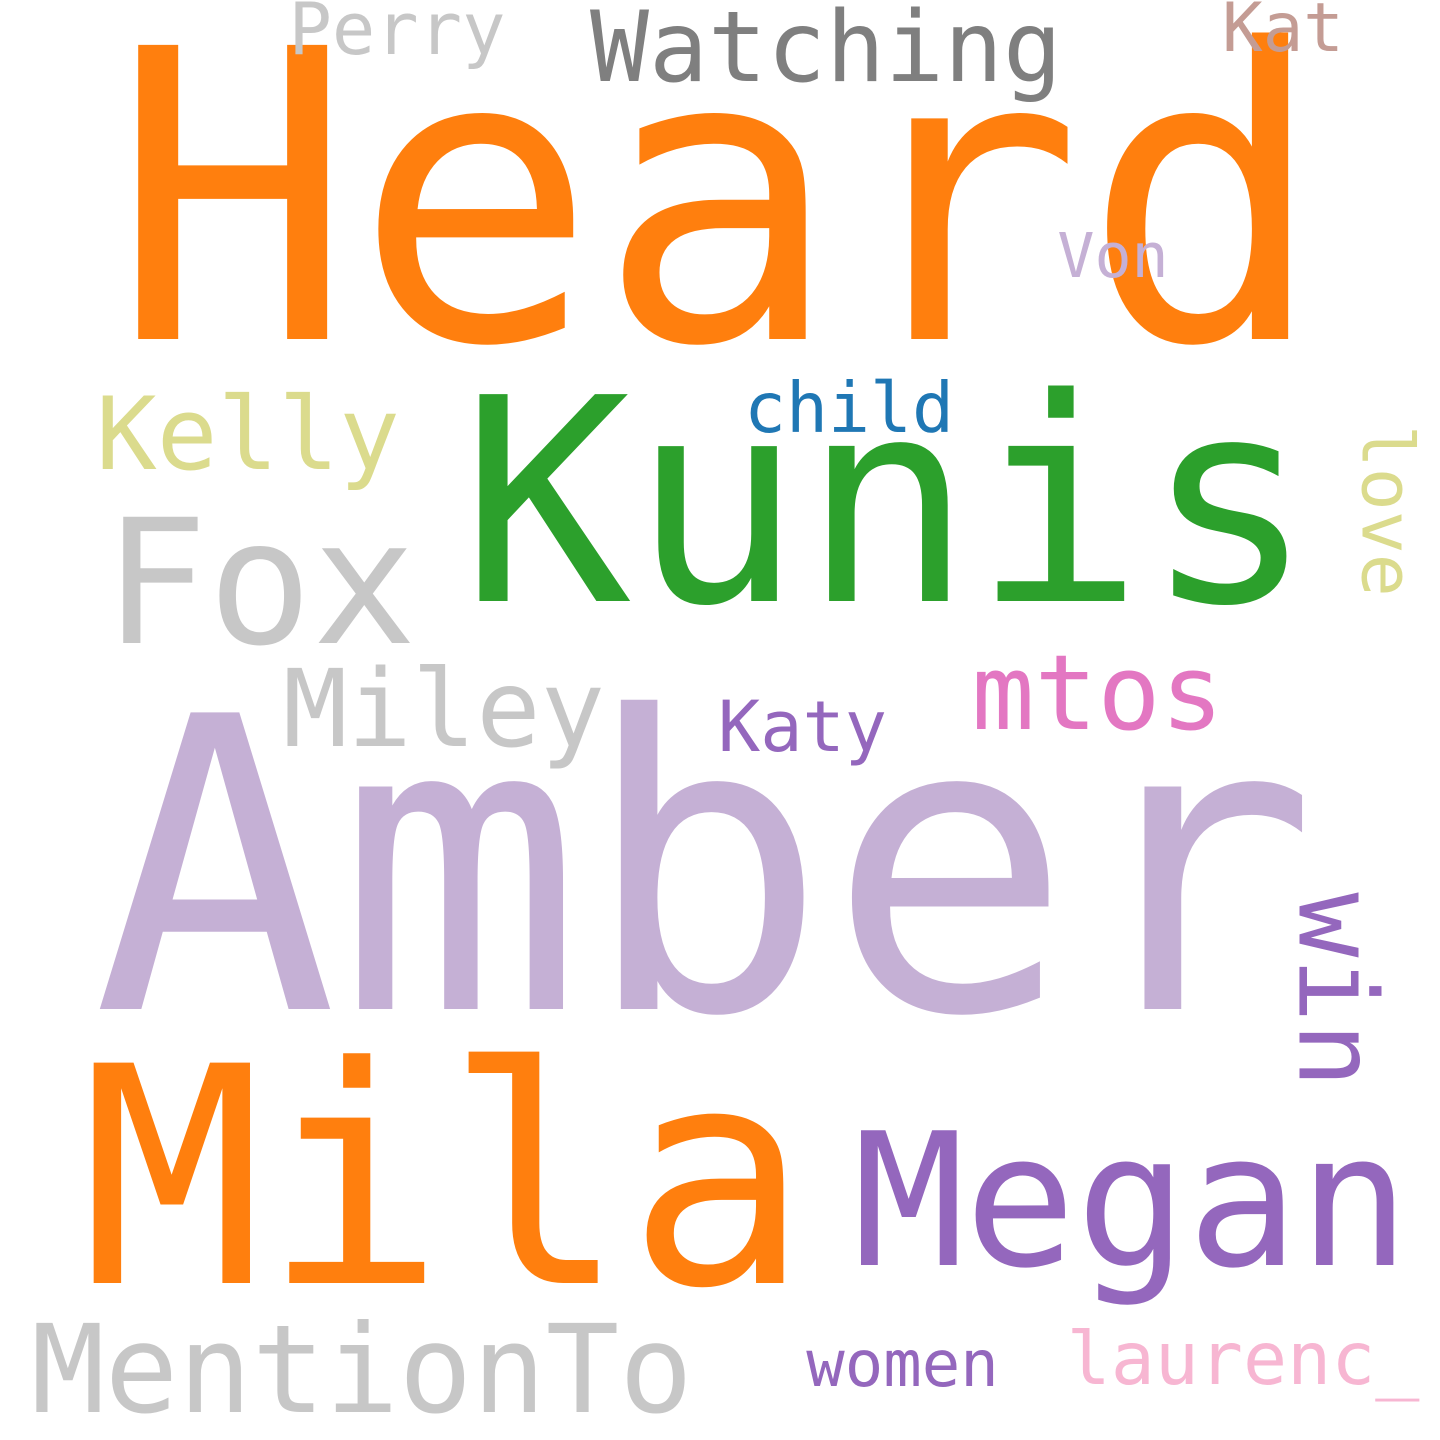 The width and height of the screenshot is (1440, 1440). Describe the element at coordinates (887, 503) in the screenshot. I see `word-kunis: Kunis` at that location.